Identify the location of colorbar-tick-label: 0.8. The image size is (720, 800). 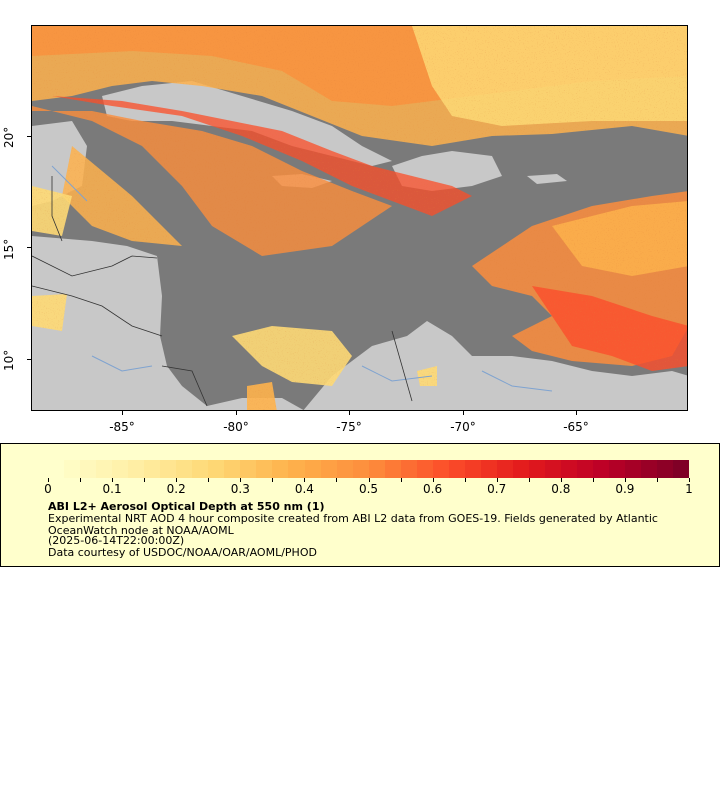
(561, 489).